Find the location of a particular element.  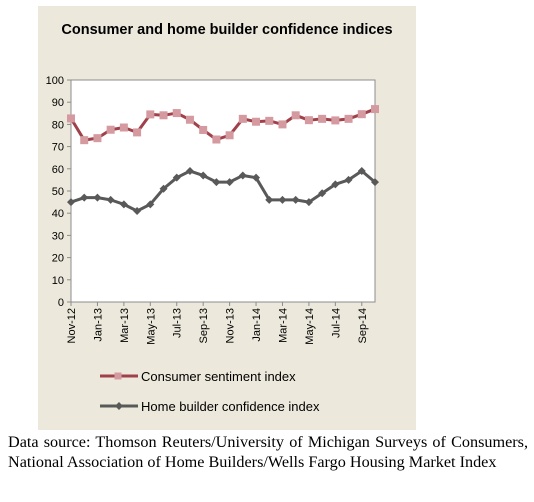

y-tick-label: 10 is located at coordinates (58, 281).